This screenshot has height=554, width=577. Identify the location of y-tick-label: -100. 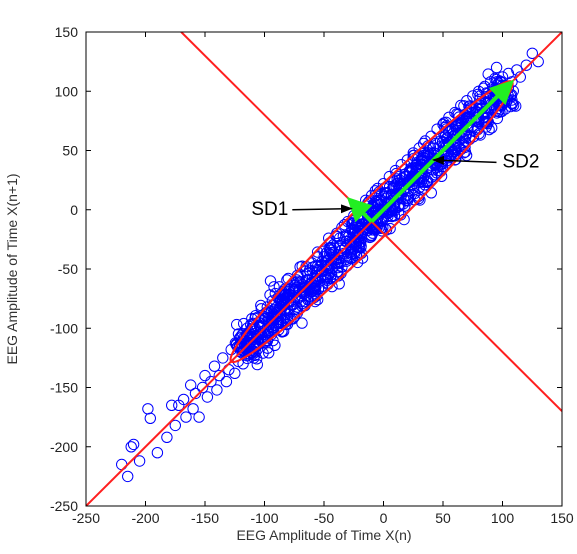
(64, 328).